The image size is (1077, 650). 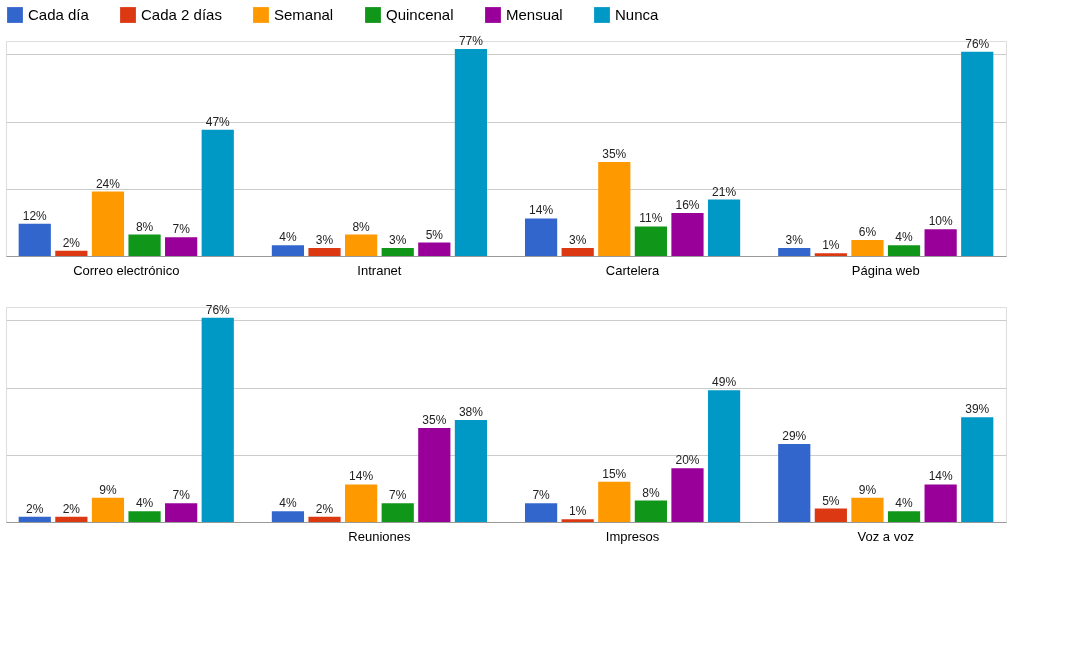 I want to click on data-label: 20%, so click(x=687, y=460).